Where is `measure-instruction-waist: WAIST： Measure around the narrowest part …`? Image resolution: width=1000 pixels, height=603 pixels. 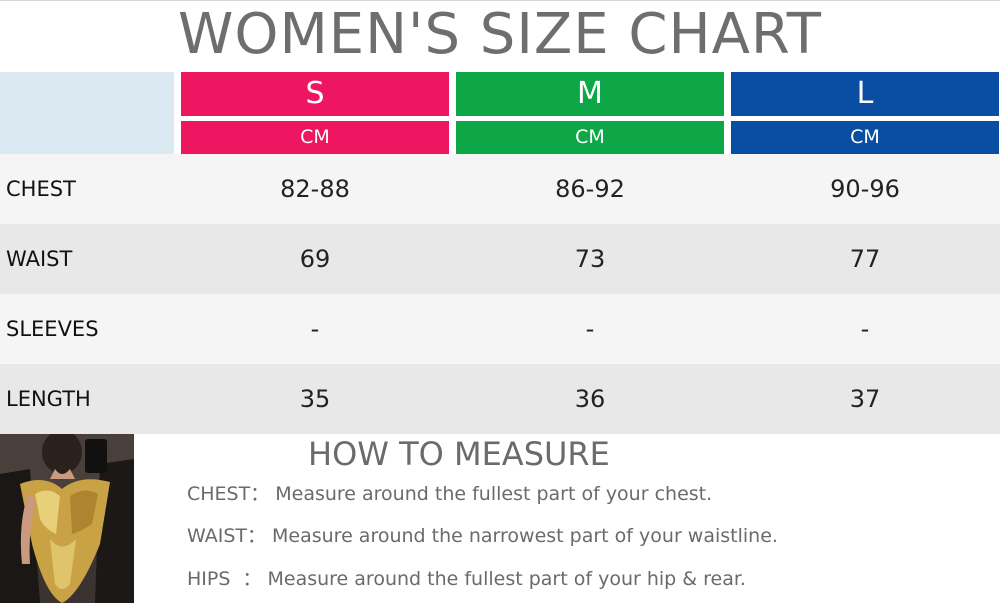 measure-instruction-waist: WAIST： Measure around the narrowest part … is located at coordinates (482, 536).